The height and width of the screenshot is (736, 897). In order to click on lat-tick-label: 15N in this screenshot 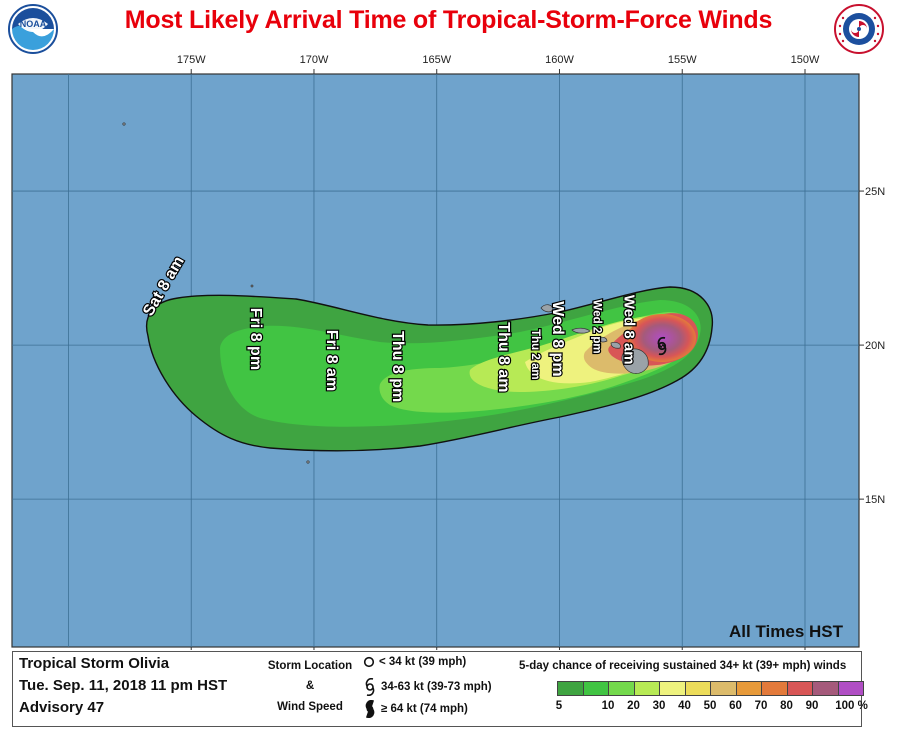, I will do `click(875, 500)`.